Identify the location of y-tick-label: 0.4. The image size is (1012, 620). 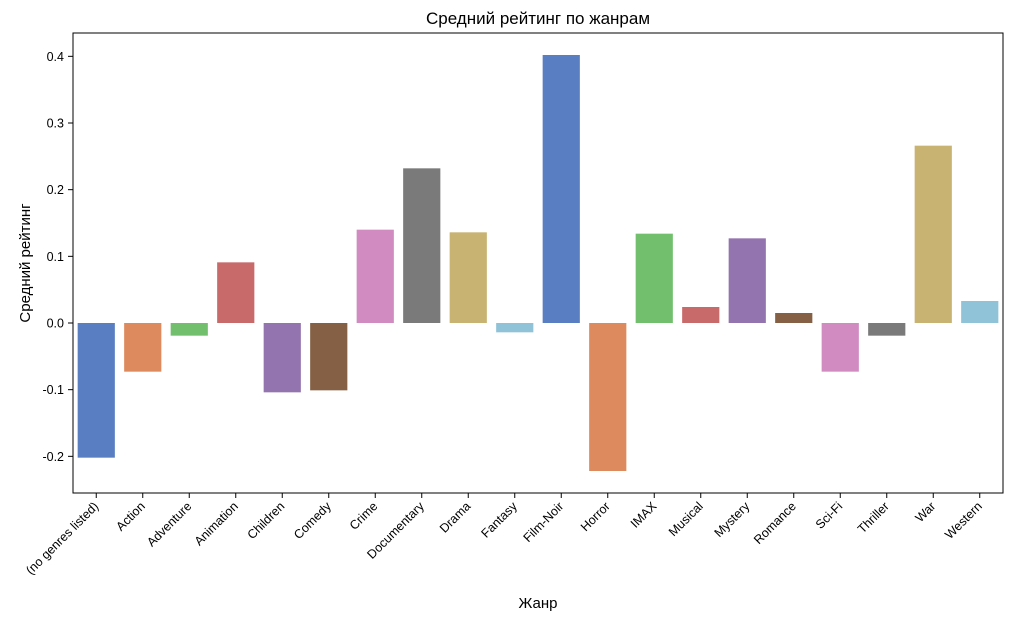
(55, 57).